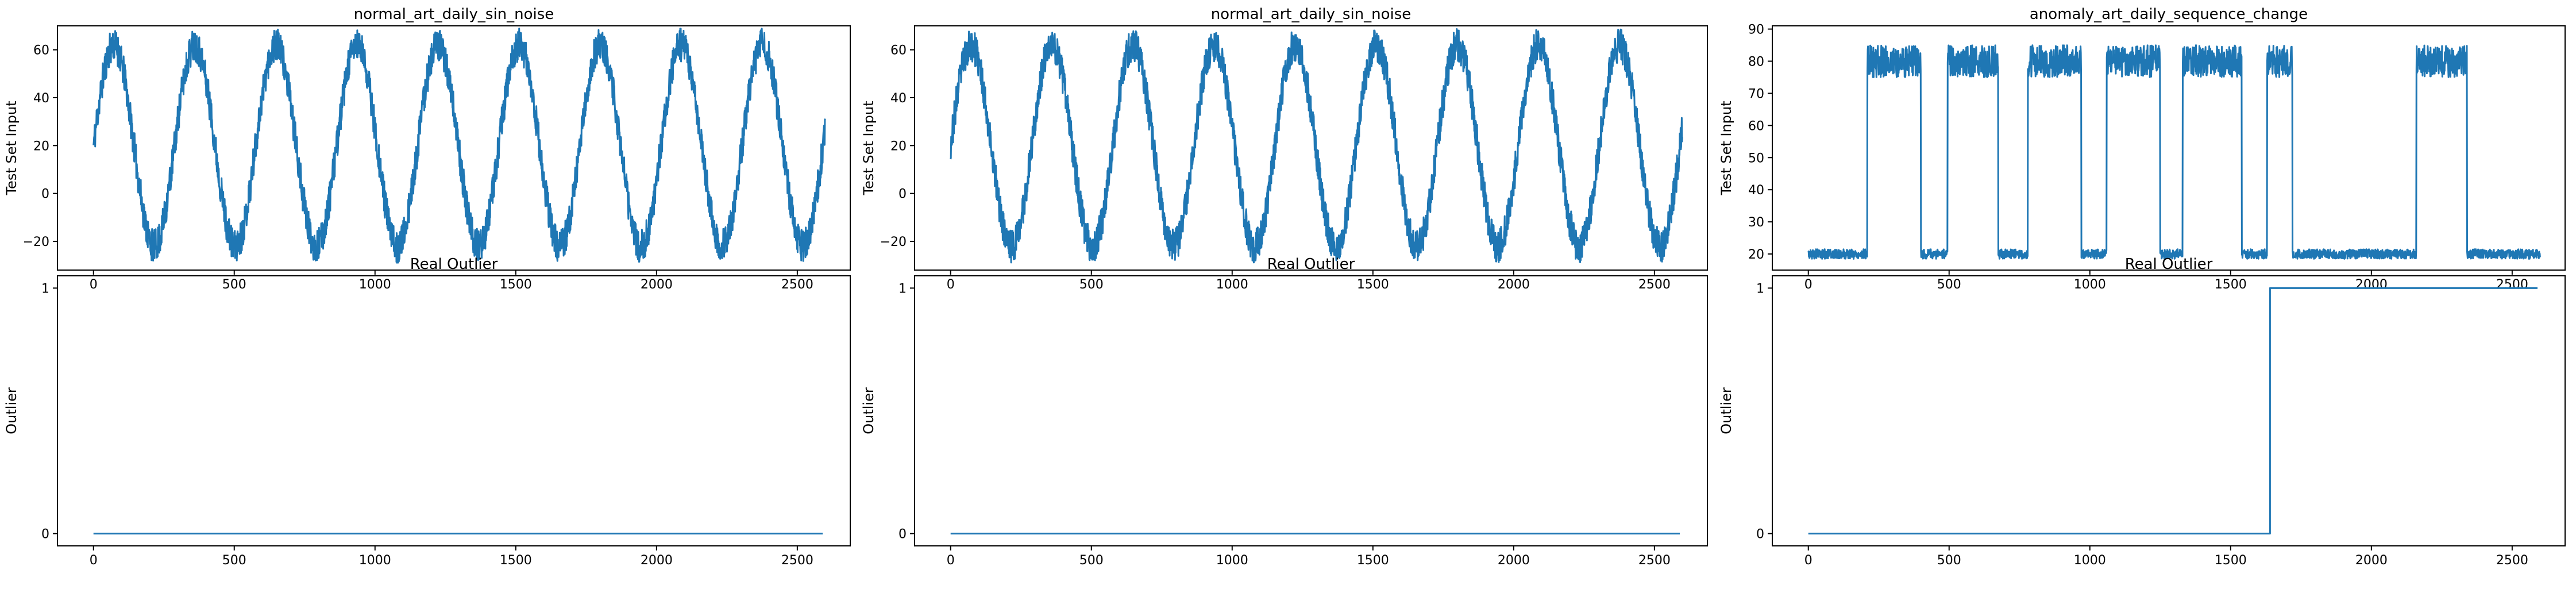 The width and height of the screenshot is (2576, 593). Describe the element at coordinates (1756, 30) in the screenshot. I see `y-tick-label: 90` at that location.